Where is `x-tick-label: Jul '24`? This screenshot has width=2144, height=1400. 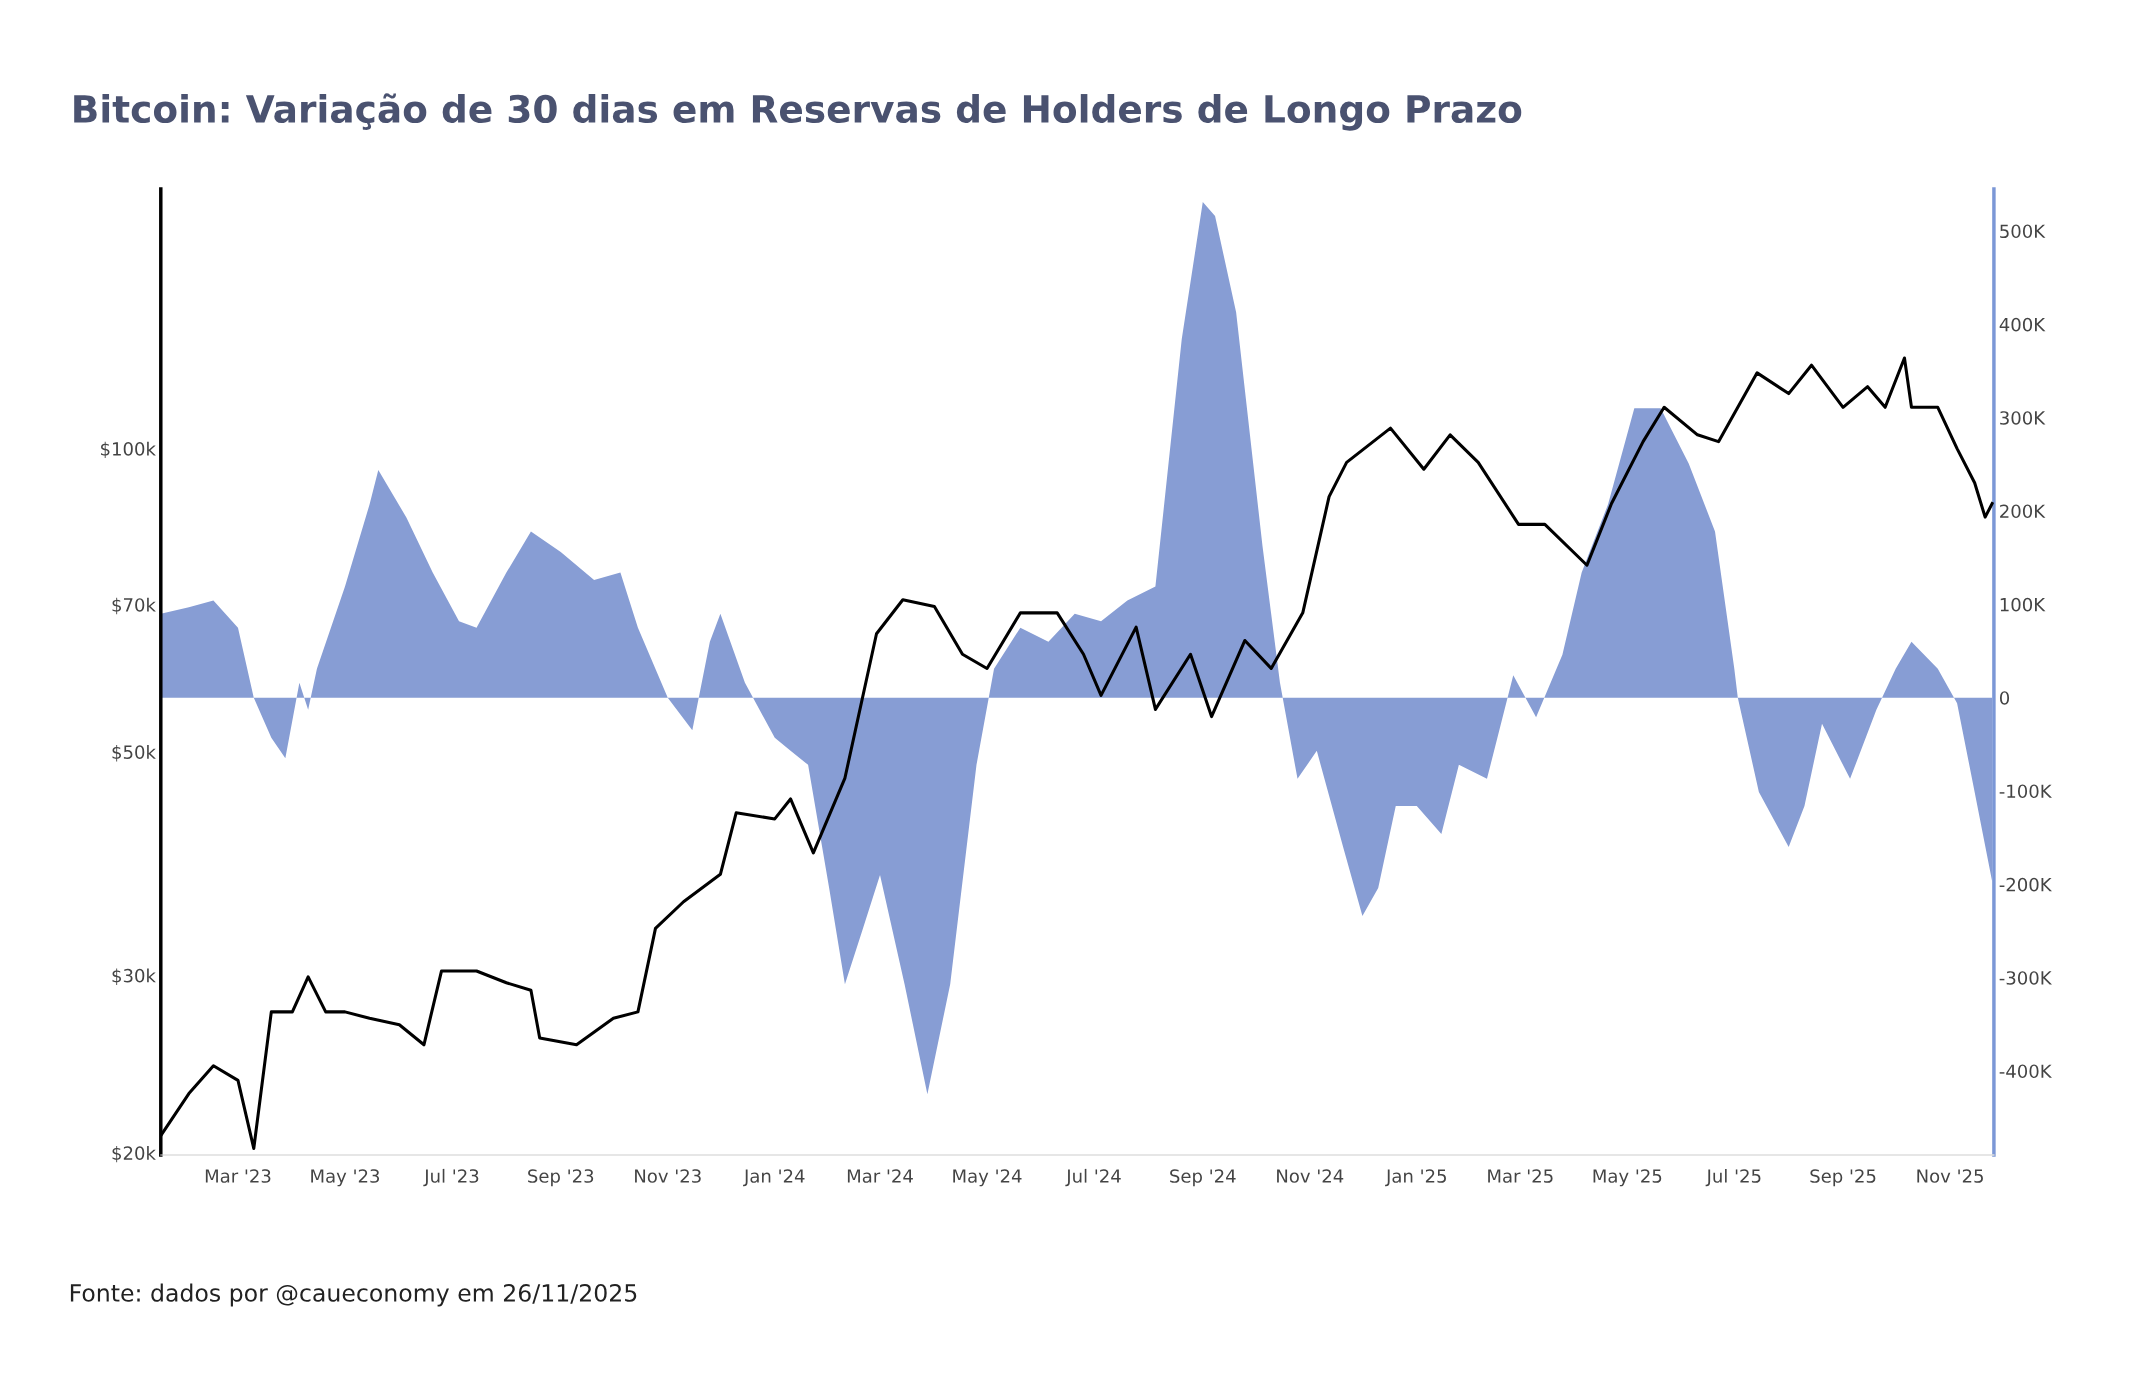
x-tick-label: Jul '24 is located at coordinates (1093, 1177).